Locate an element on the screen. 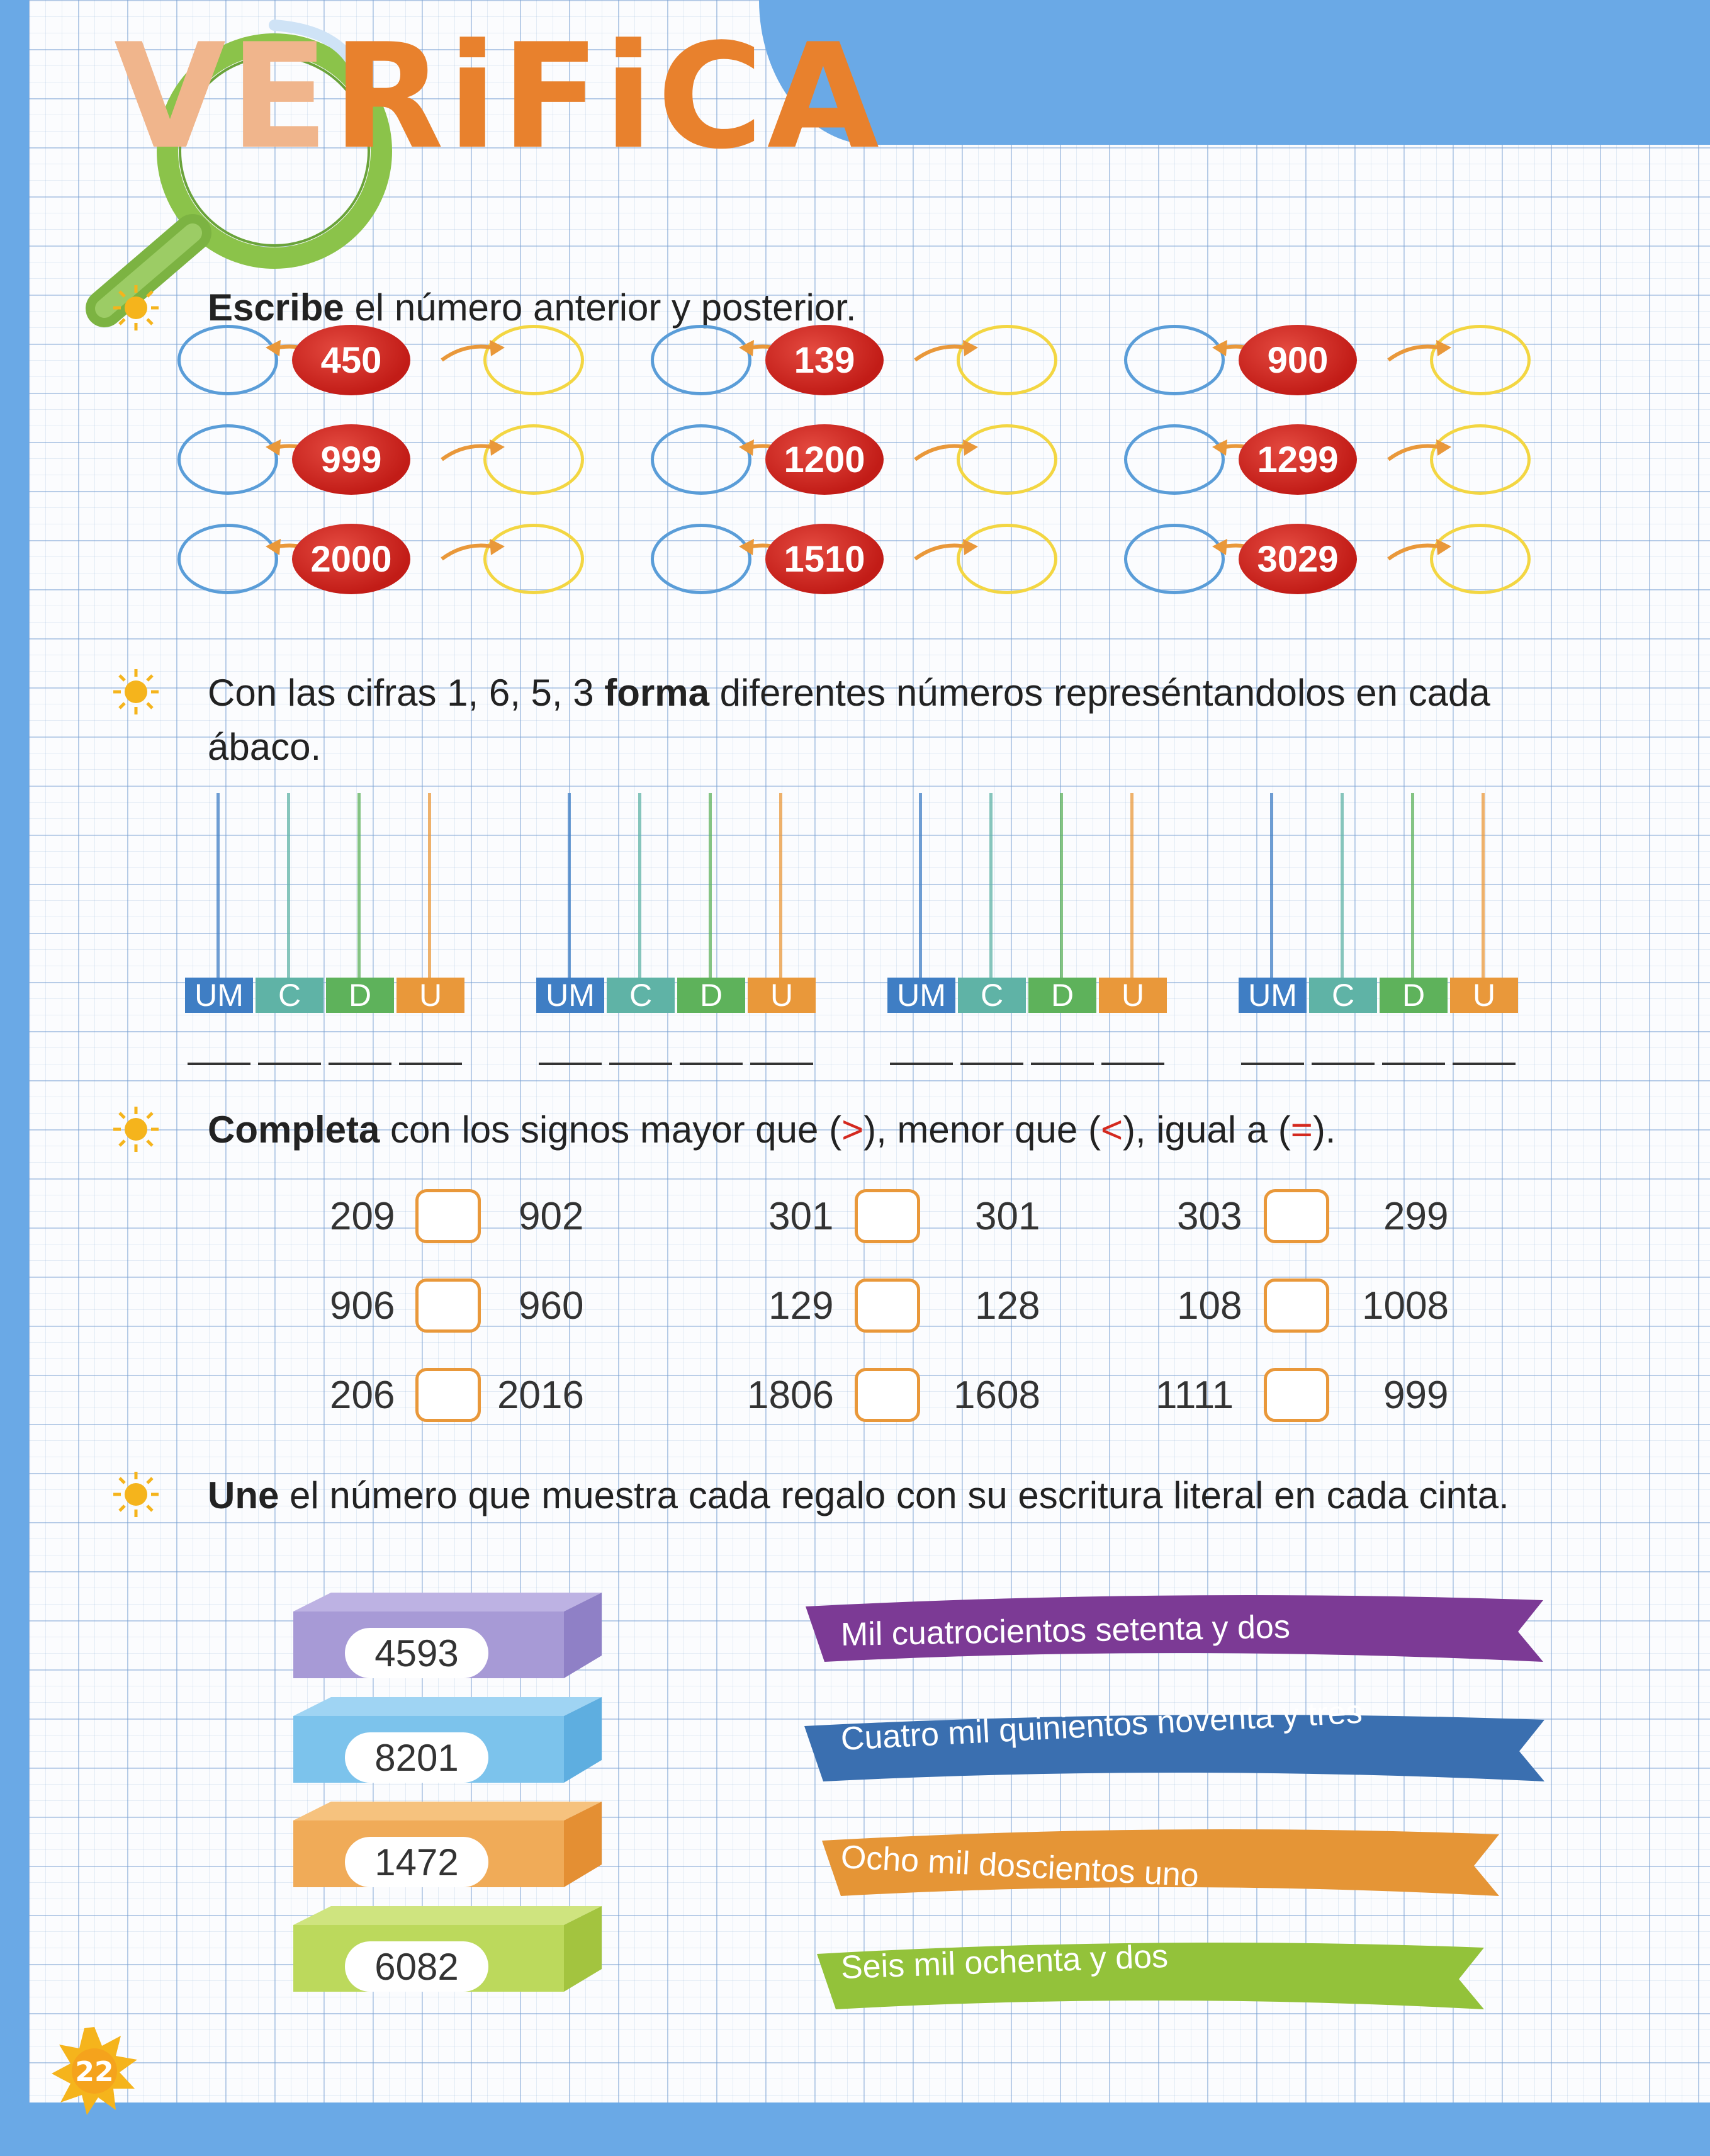 The width and height of the screenshot is (1710, 2156). right-number: 299 is located at coordinates (1416, 1216).